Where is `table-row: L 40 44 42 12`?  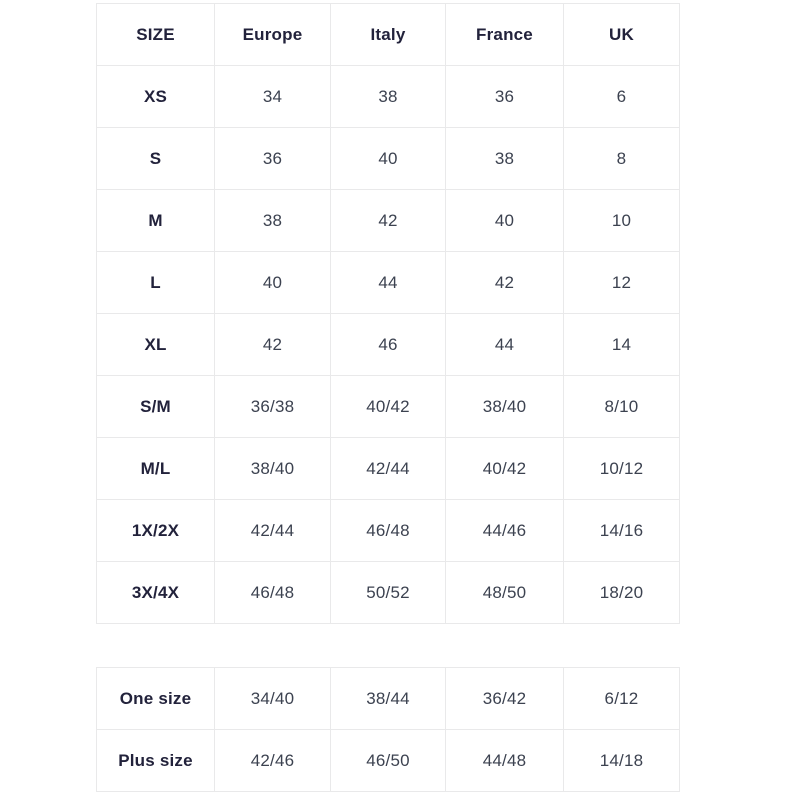 table-row: L 40 44 42 12 is located at coordinates (388, 282).